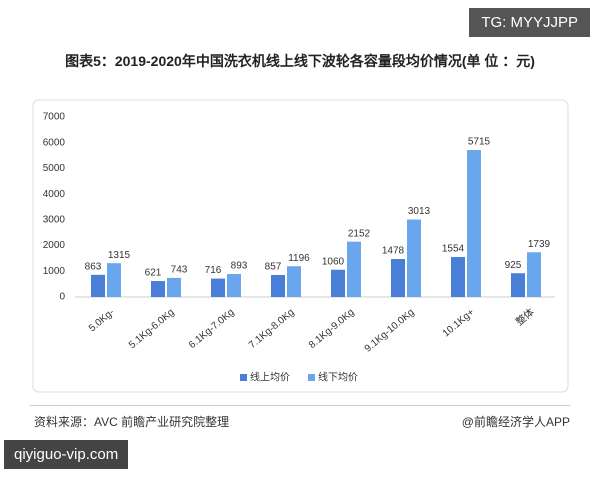 This screenshot has height=480, width=600. Describe the element at coordinates (66, 454) in the screenshot. I see `site-label: qiyiguo-vip.com` at that location.